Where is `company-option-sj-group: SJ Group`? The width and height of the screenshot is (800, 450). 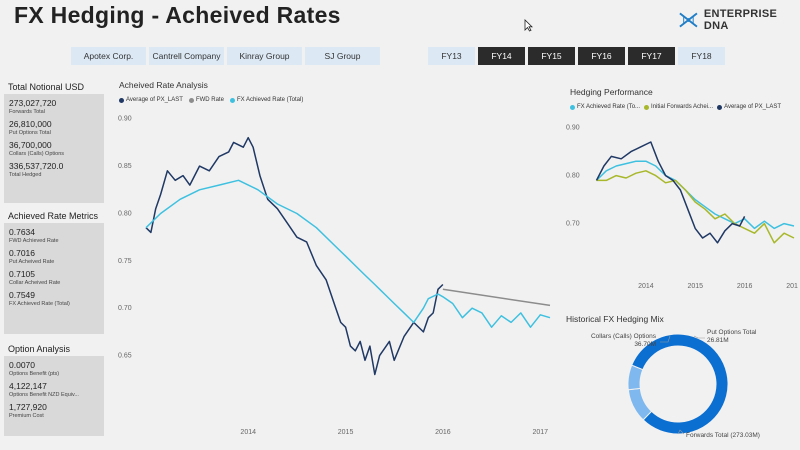 company-option-sj-group: SJ Group is located at coordinates (342, 56).